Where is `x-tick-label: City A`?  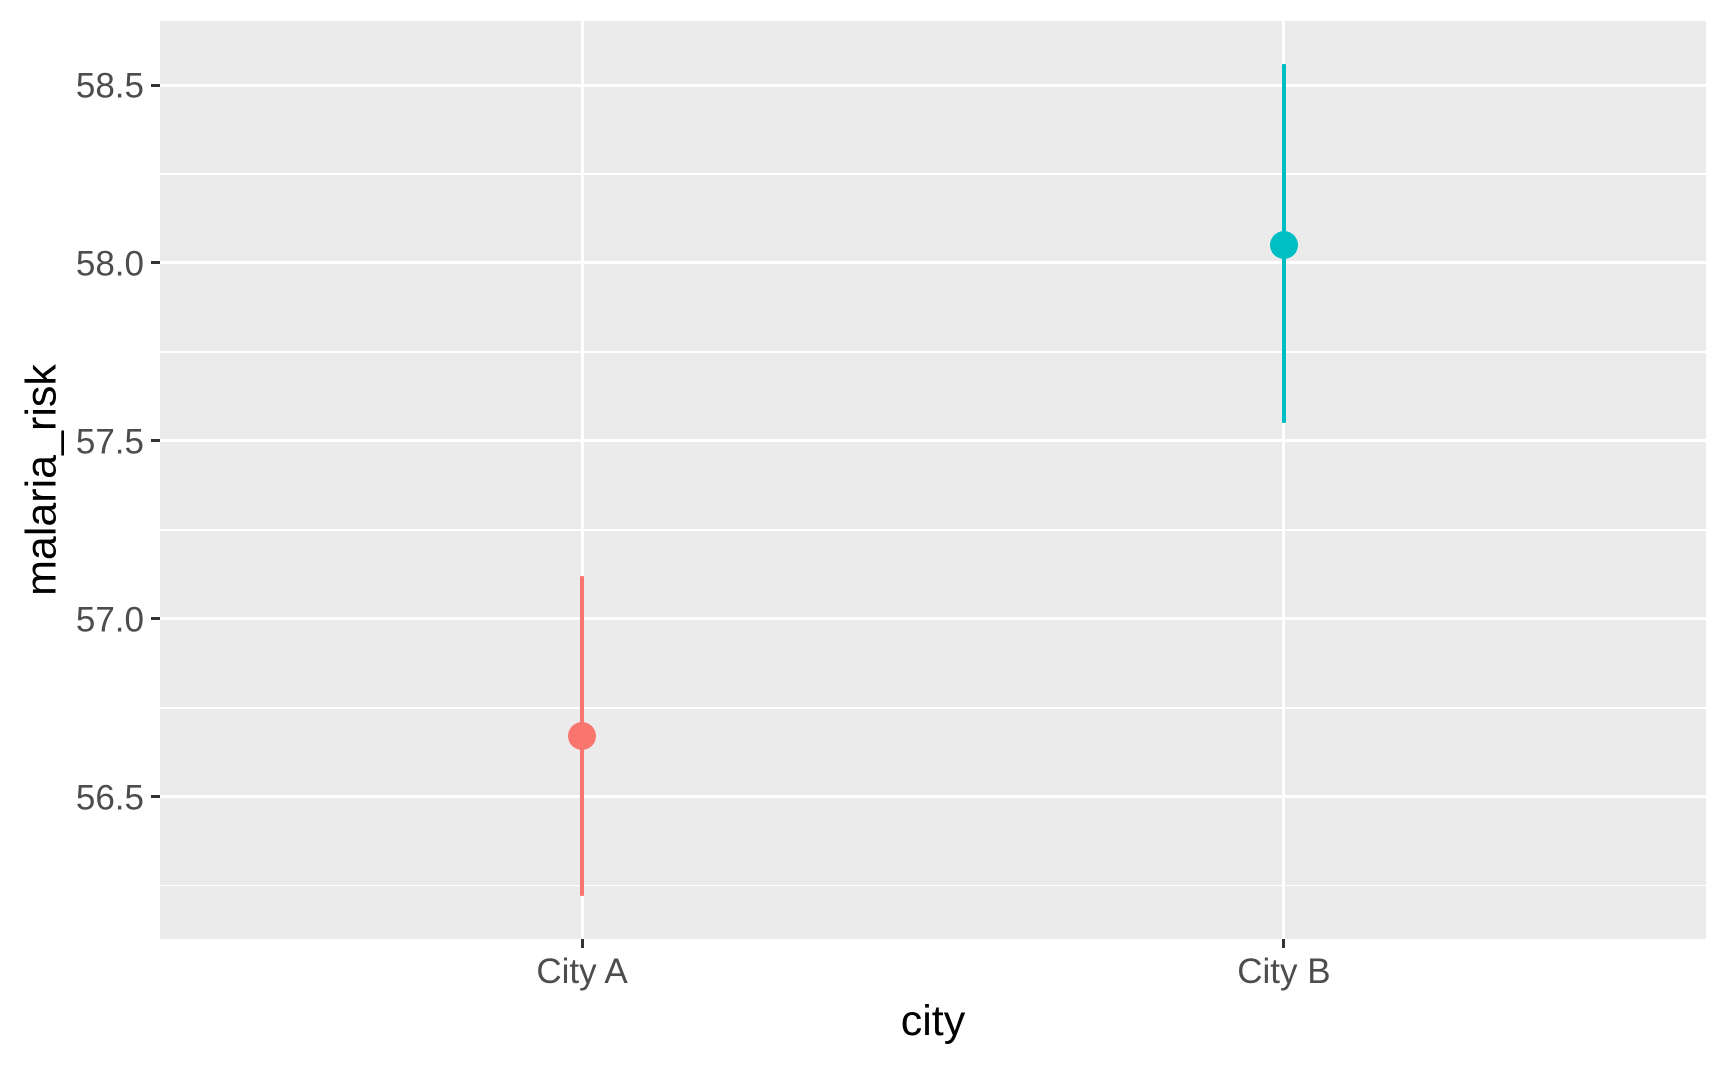 x-tick-label: City A is located at coordinates (582, 971).